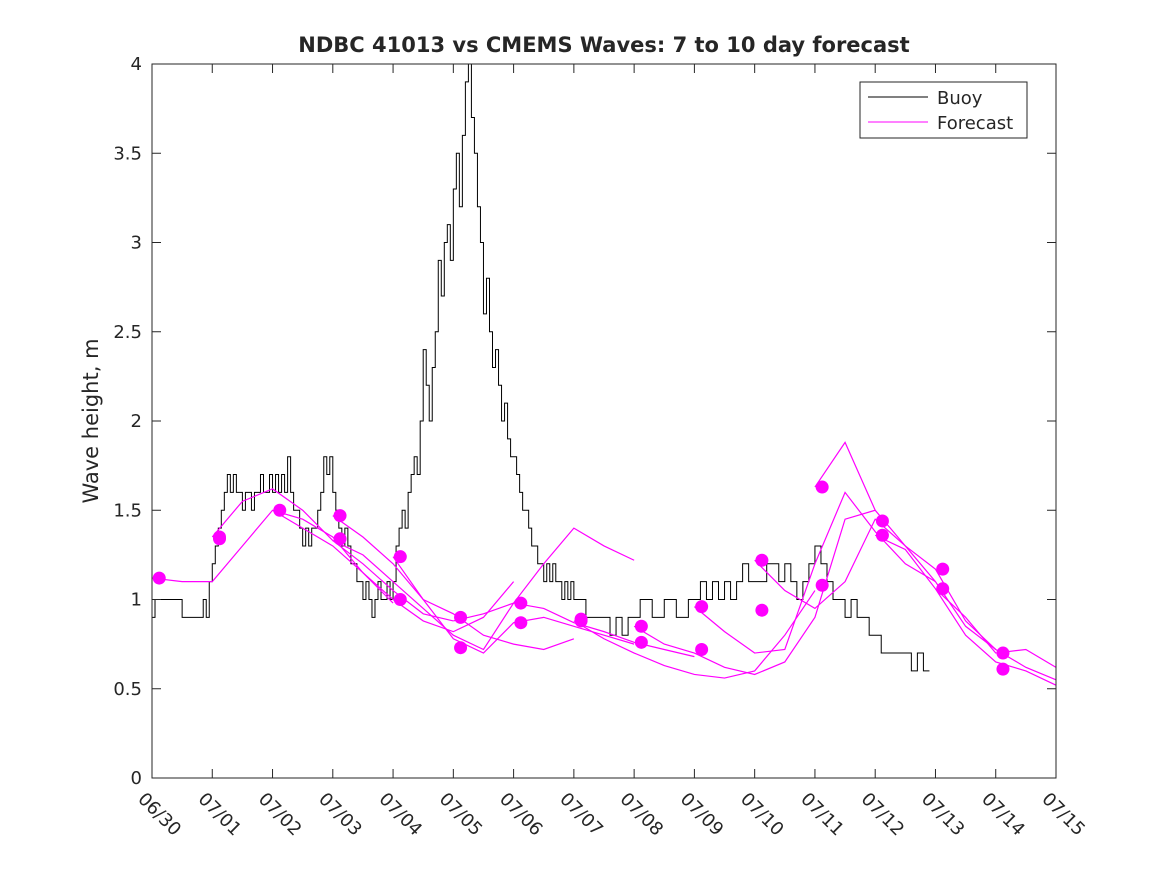 This screenshot has height=875, width=1167. Describe the element at coordinates (340, 815) in the screenshot. I see `x-tick-label: 07/03` at that location.